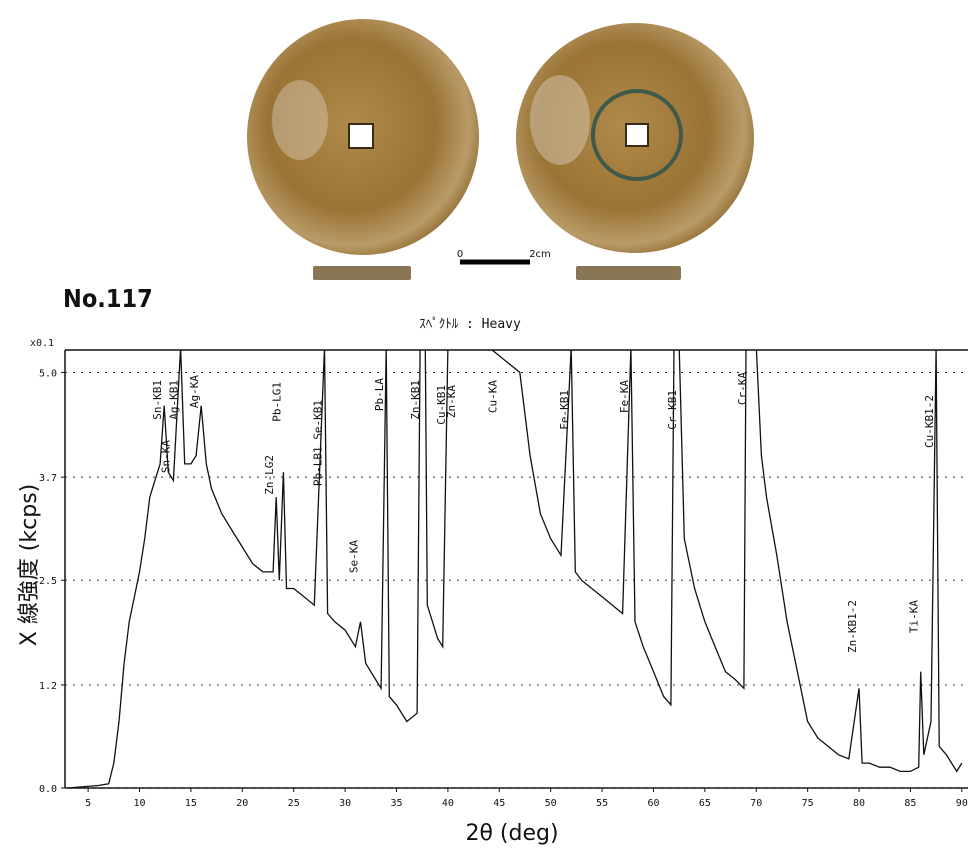 The image size is (969, 849). I want to click on x-tick-label: 35, so click(396, 803).